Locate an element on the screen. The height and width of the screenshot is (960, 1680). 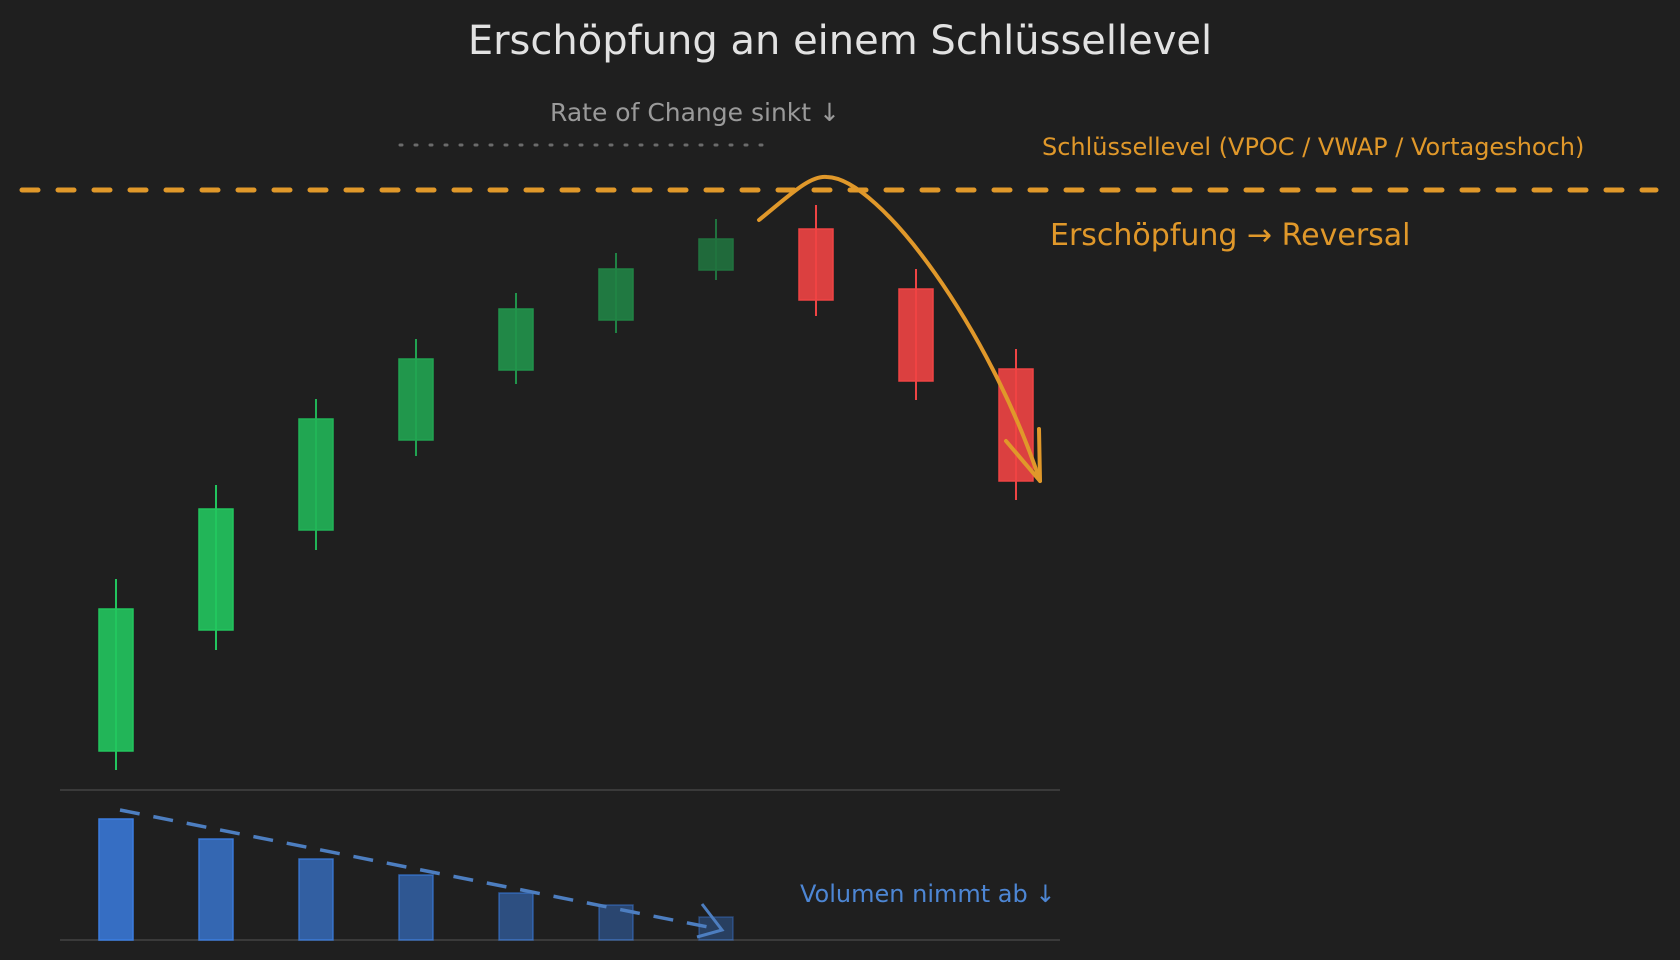
chart-title: Erschöpfung an einem Schlüssellevel is located at coordinates (840, 41).